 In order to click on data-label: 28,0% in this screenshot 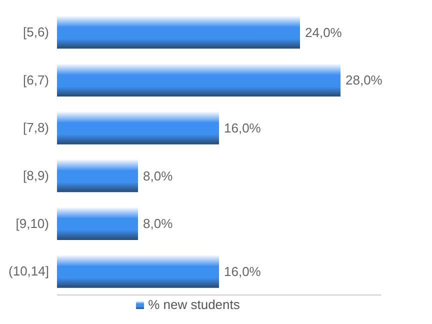, I will do `click(364, 80)`.